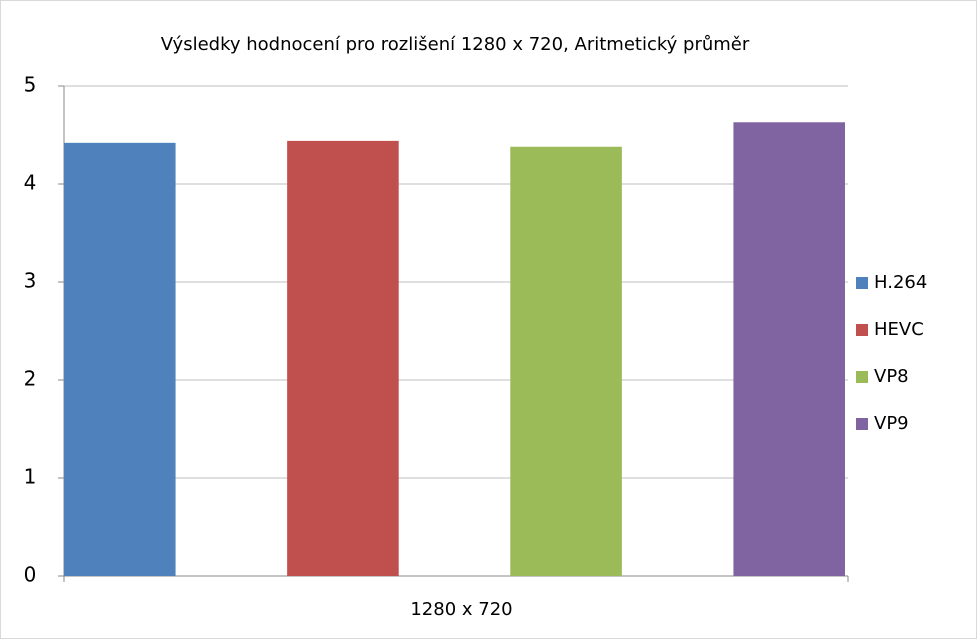  What do you see at coordinates (891, 423) in the screenshot?
I see `legend-label: VP9` at bounding box center [891, 423].